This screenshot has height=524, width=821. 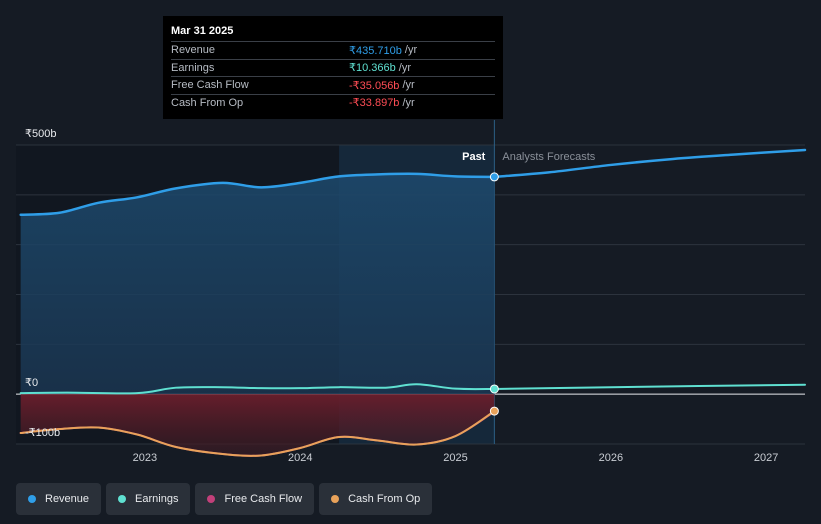 I want to click on tooltip-label: Revenue, so click(x=193, y=50).